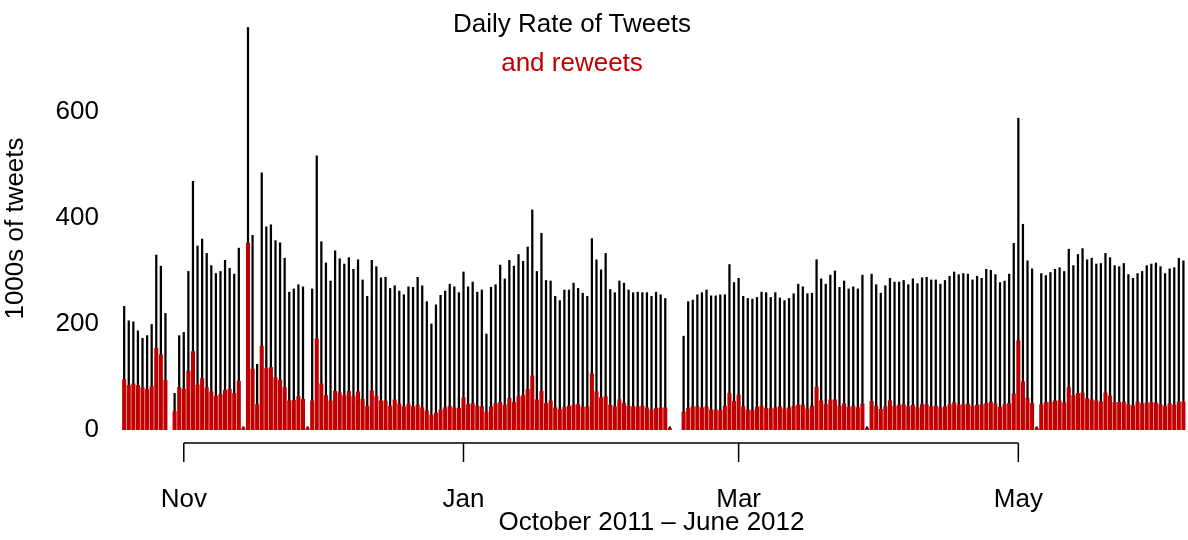 Image resolution: width=1188 pixels, height=540 pixels. Describe the element at coordinates (91, 428) in the screenshot. I see `y-tick-label: 0` at that location.